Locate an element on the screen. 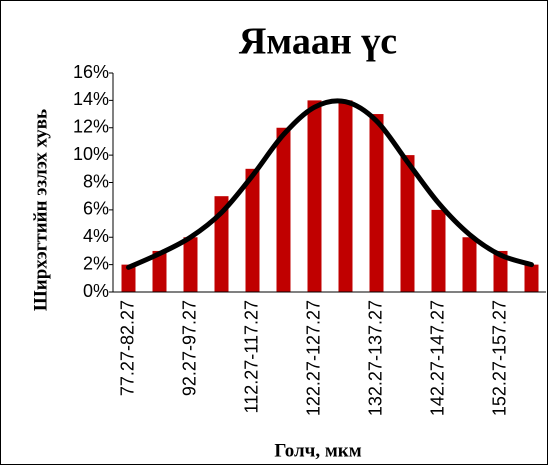 Image resolution: width=548 pixels, height=465 pixels. y-tick-label: 10% is located at coordinates (91, 154).